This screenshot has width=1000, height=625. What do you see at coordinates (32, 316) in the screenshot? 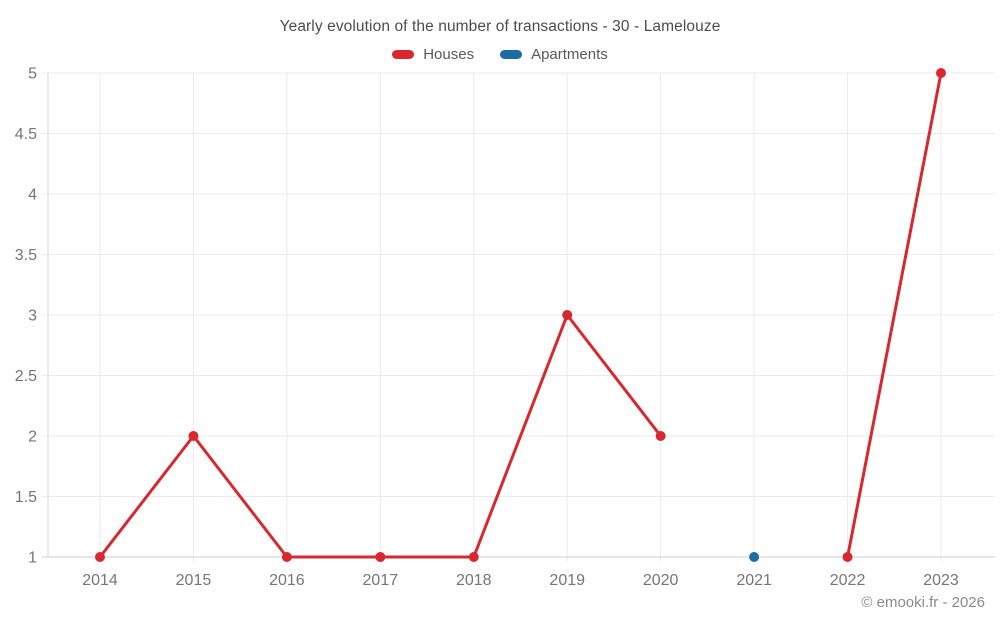
I see `y-tick-label: 3` at bounding box center [32, 316].